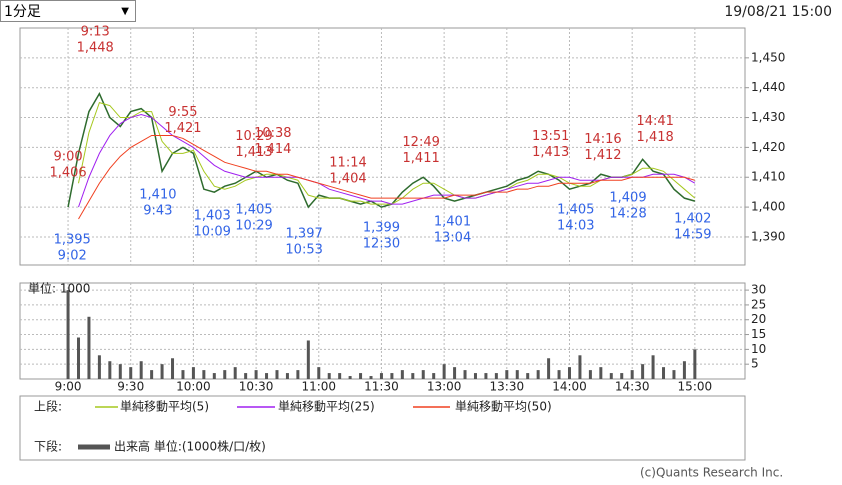 This screenshot has height=485, width=842. What do you see at coordinates (655, 137) in the screenshot?
I see `annotation-price: 1,418` at bounding box center [655, 137].